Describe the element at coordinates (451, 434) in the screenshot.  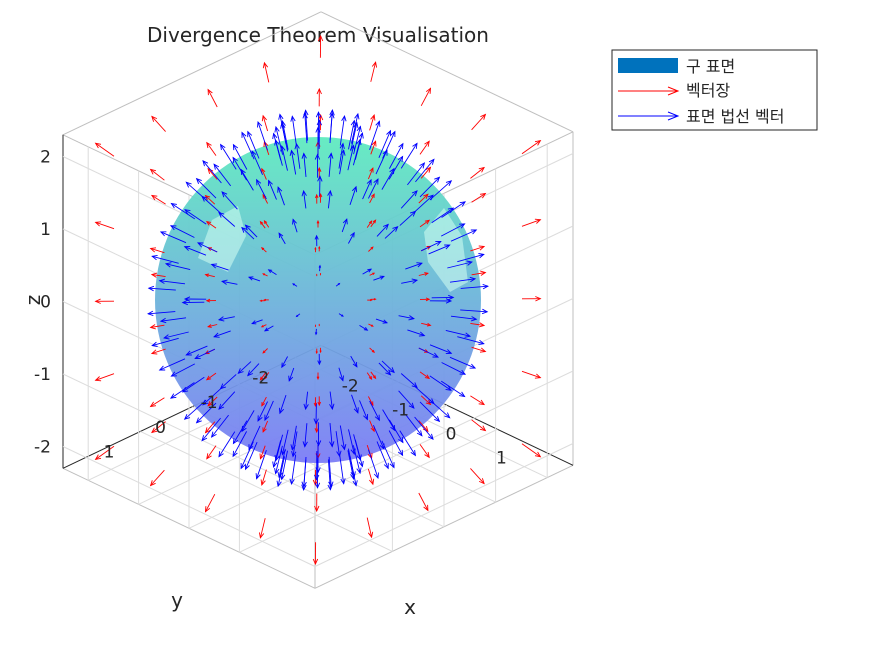
I see `x-tick-label: 0` at that location.